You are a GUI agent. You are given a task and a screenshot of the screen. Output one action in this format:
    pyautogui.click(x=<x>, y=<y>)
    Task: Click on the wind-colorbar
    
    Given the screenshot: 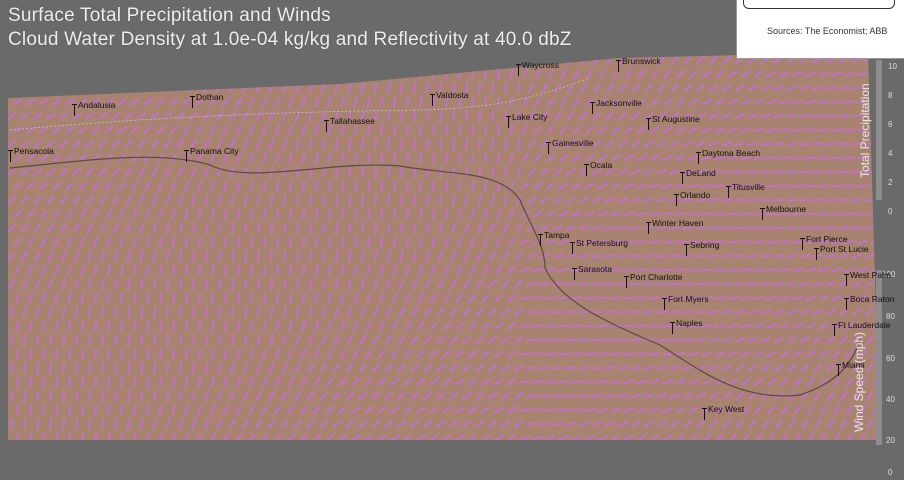 What is the action you would take?
    pyautogui.click(x=879, y=357)
    